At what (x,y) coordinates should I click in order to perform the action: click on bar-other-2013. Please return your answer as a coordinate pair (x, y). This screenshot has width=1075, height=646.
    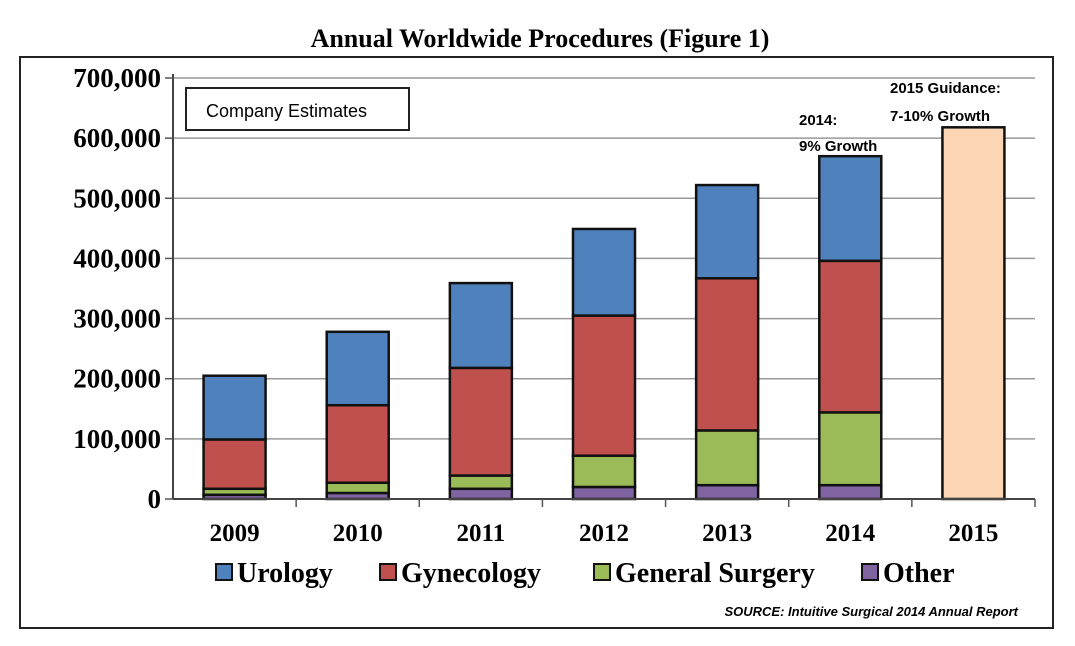
    Looking at the image, I should click on (727, 492).